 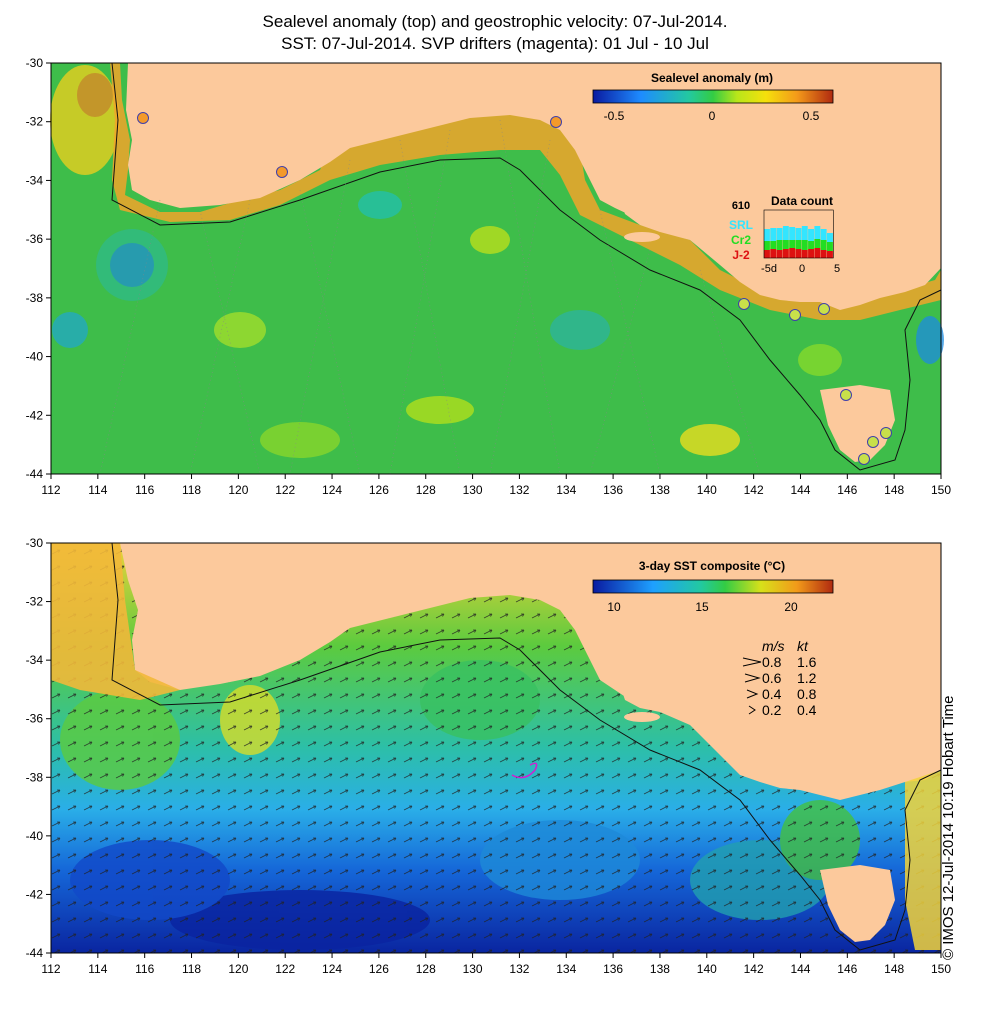 I want to click on x-tick-label: 132, so click(x=519, y=490).